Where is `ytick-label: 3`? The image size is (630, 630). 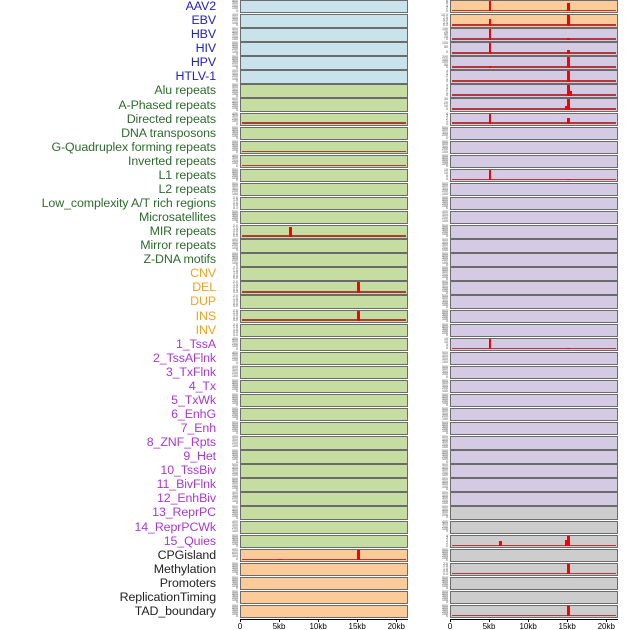
ytick-label: 3 is located at coordinates (447, 116).